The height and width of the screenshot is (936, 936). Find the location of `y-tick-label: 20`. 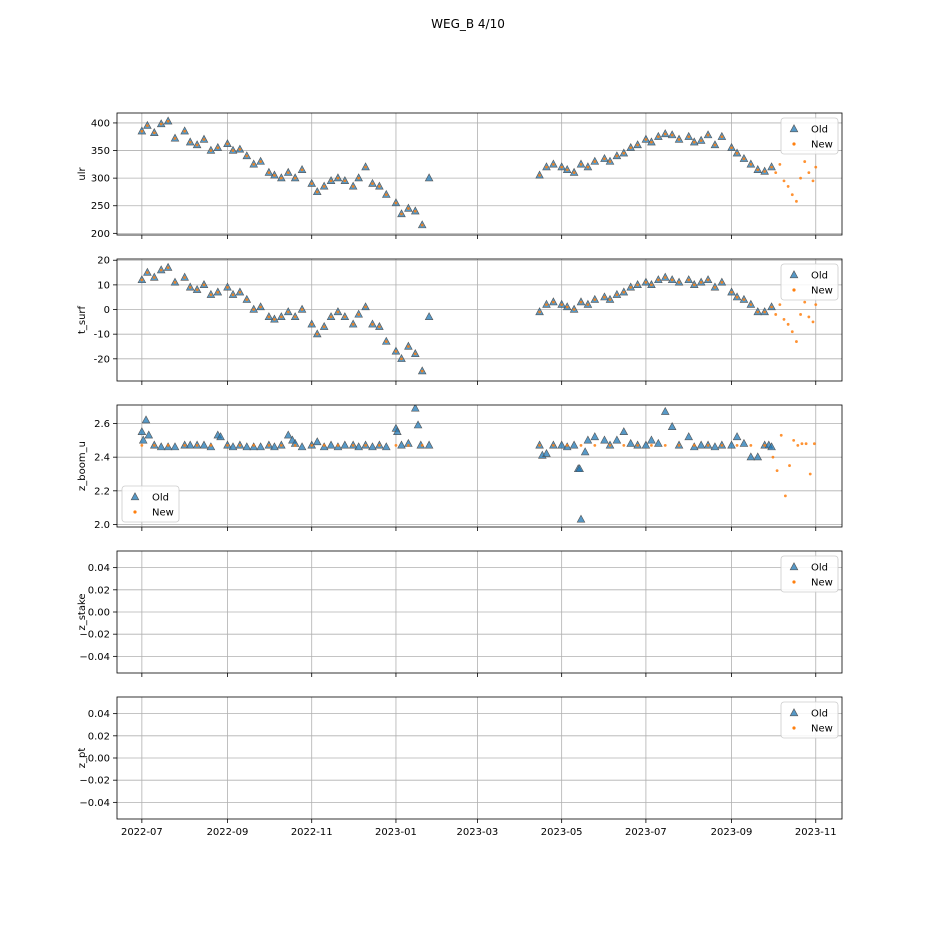

y-tick-label: 20 is located at coordinates (103, 261).